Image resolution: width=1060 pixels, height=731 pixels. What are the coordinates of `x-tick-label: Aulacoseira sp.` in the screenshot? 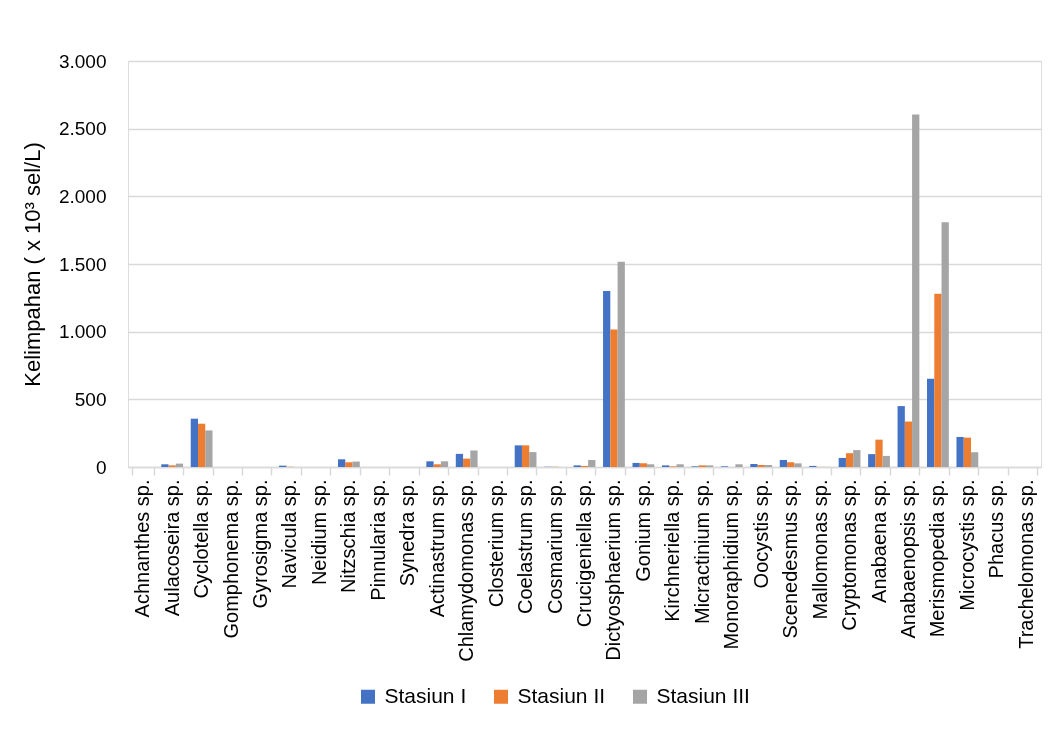 It's located at (171, 548).